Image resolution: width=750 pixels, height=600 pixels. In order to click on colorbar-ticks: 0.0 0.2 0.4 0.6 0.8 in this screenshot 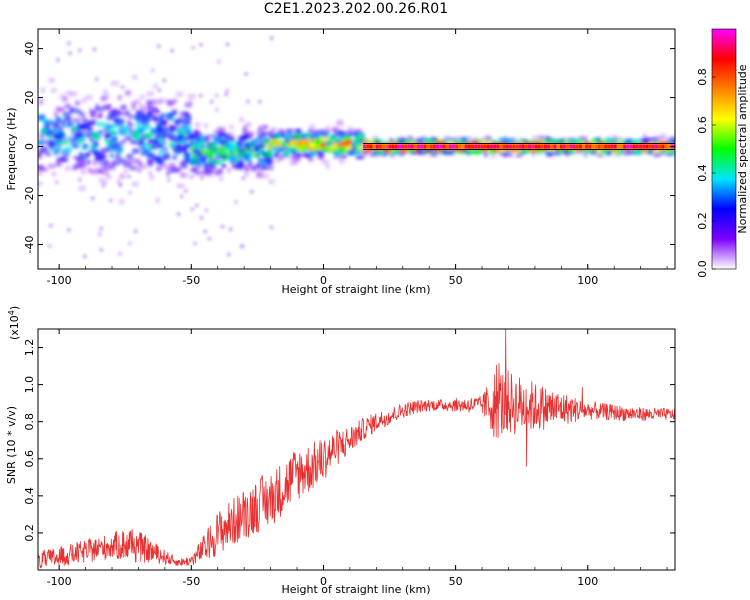, I will do `click(706, 173)`.